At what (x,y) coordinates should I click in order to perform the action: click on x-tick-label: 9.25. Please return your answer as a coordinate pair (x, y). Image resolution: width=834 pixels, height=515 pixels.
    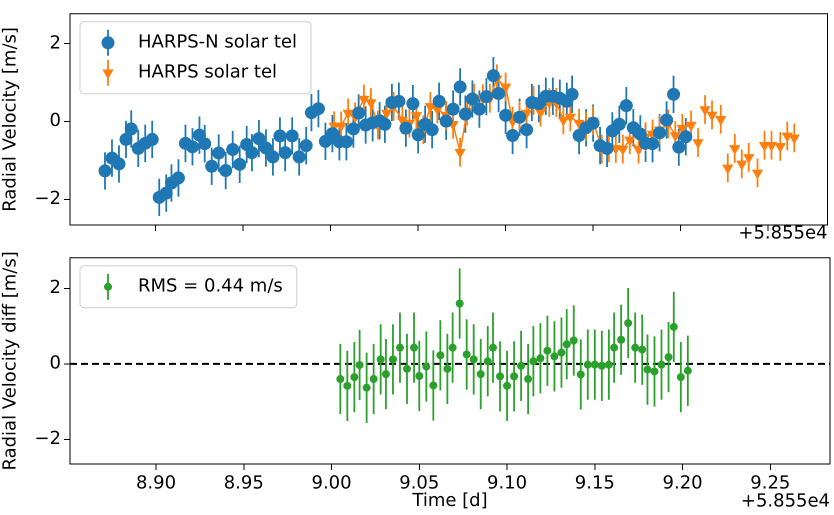
    Looking at the image, I should click on (770, 483).